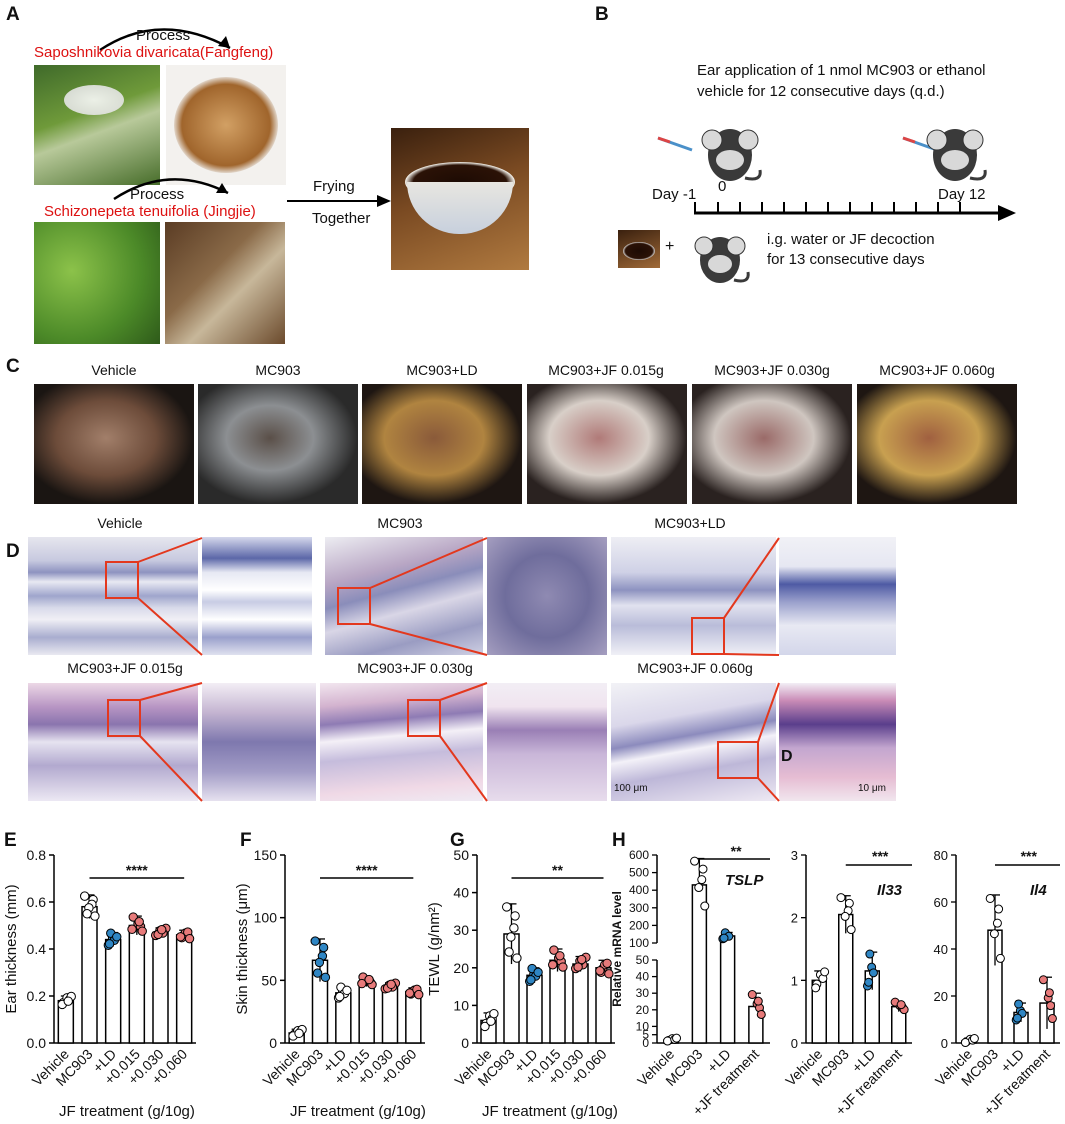  Describe the element at coordinates (643, 977) in the screenshot. I see `y-tick-label: 40` at that location.